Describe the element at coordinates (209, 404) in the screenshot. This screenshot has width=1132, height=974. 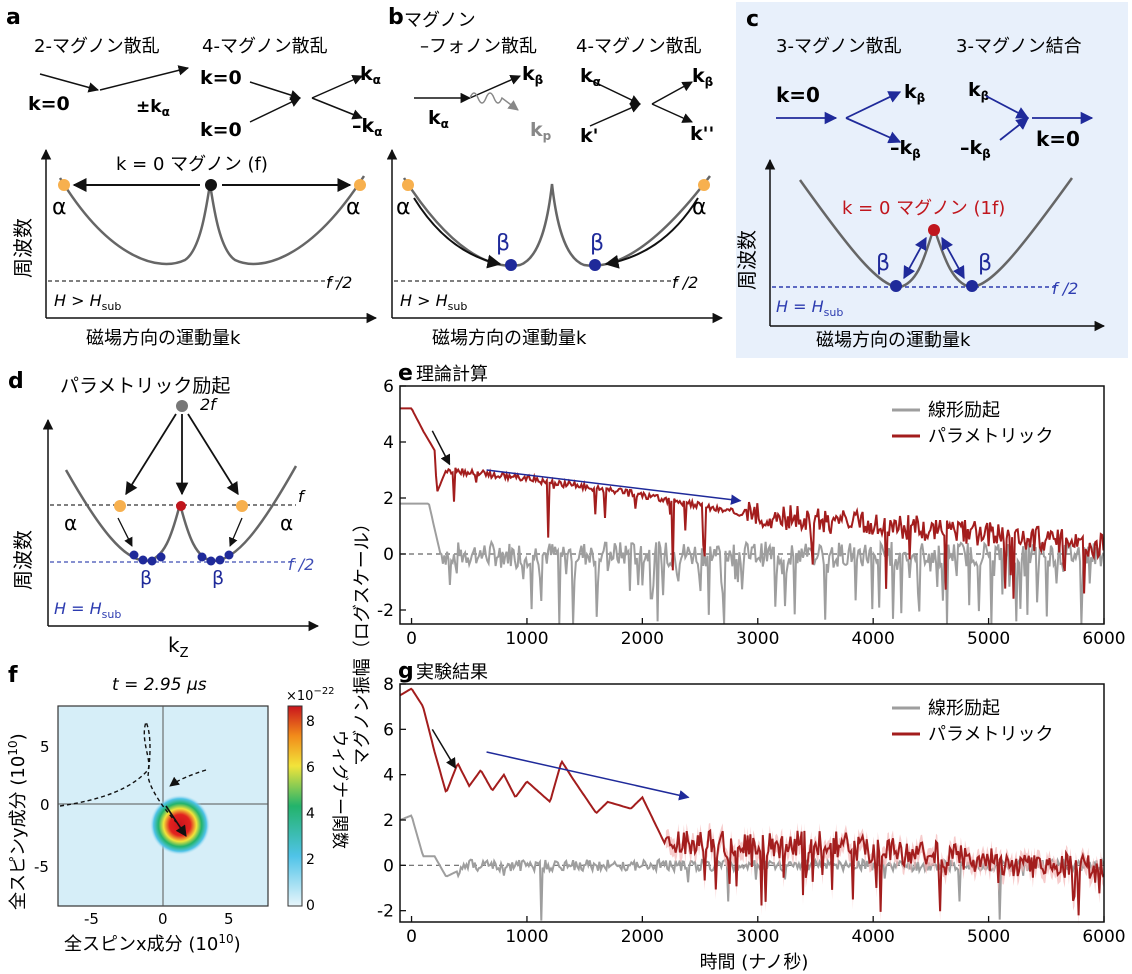
I see `two-f-label: 2f` at that location.